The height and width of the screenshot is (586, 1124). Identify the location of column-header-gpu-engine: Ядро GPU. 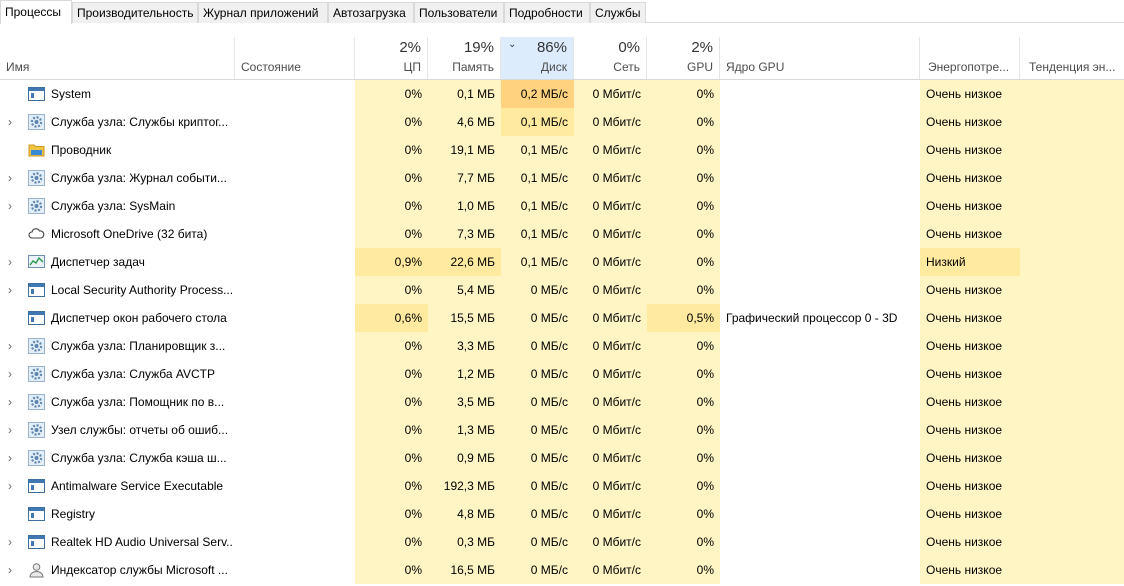
(820, 58).